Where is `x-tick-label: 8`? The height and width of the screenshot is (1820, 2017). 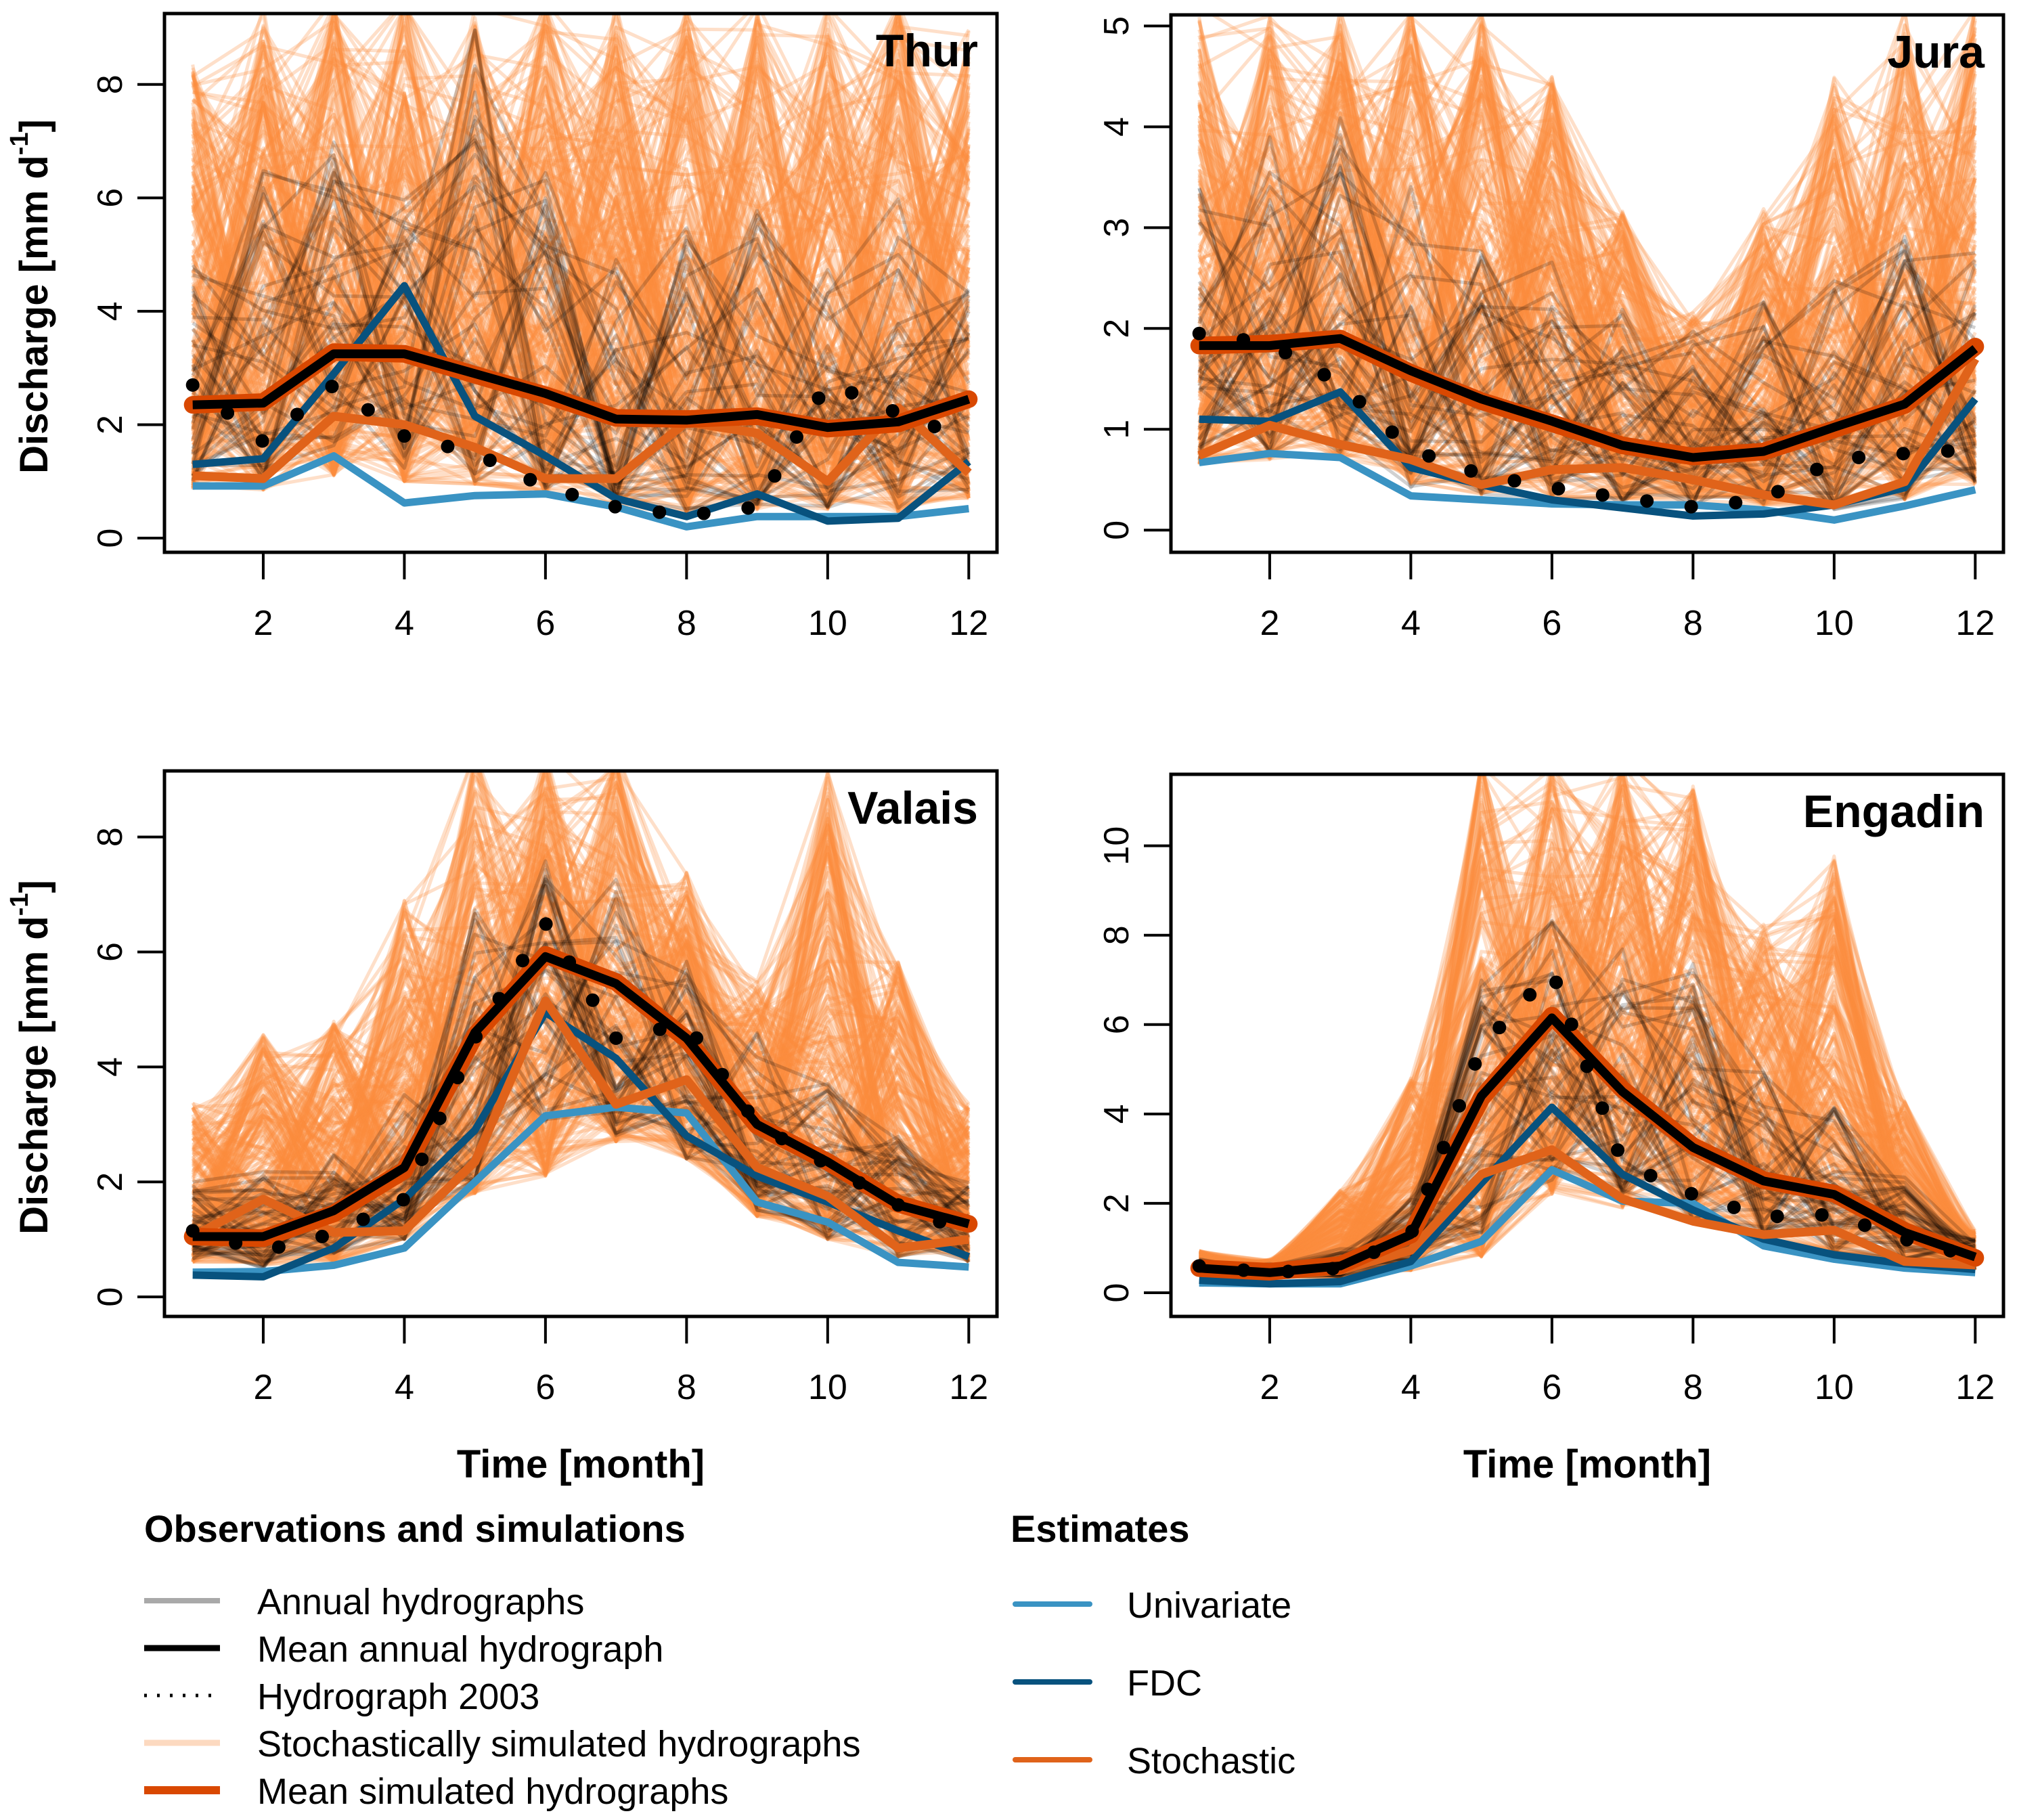 x-tick-label: 8 is located at coordinates (1693, 1387).